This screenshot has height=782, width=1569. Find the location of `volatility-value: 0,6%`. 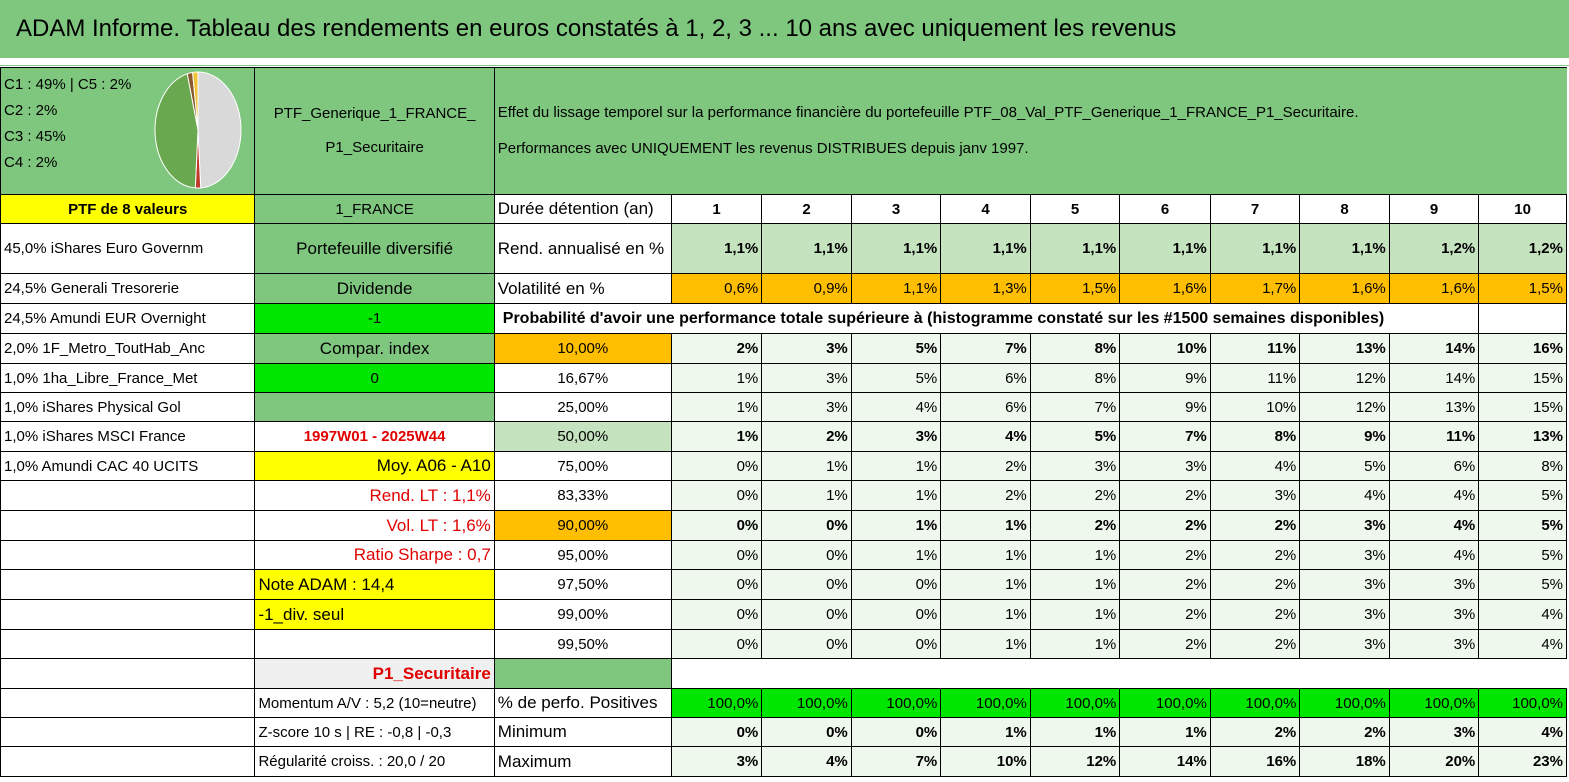

volatility-value: 0,6% is located at coordinates (716, 288).